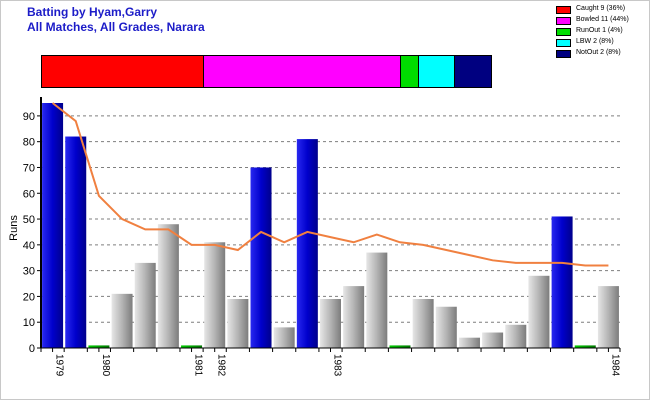  Describe the element at coordinates (221, 365) in the screenshot. I see `year-label: 1982` at that location.